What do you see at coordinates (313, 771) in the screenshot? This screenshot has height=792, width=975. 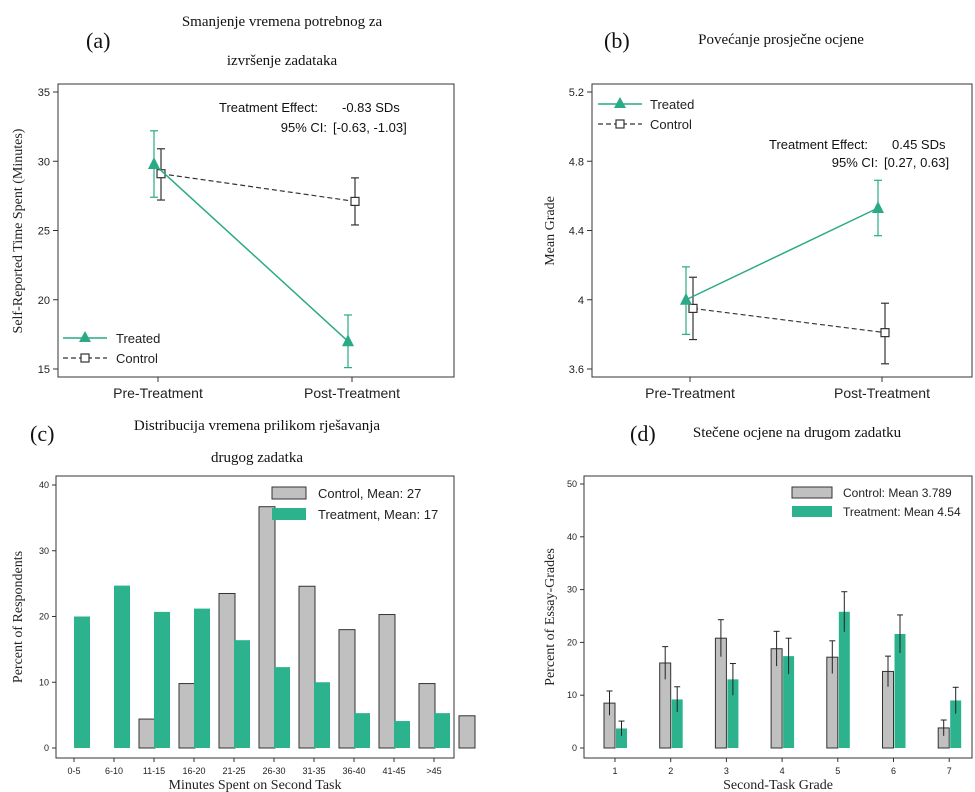 I see `x-tick-label: 31-35` at bounding box center [313, 771].